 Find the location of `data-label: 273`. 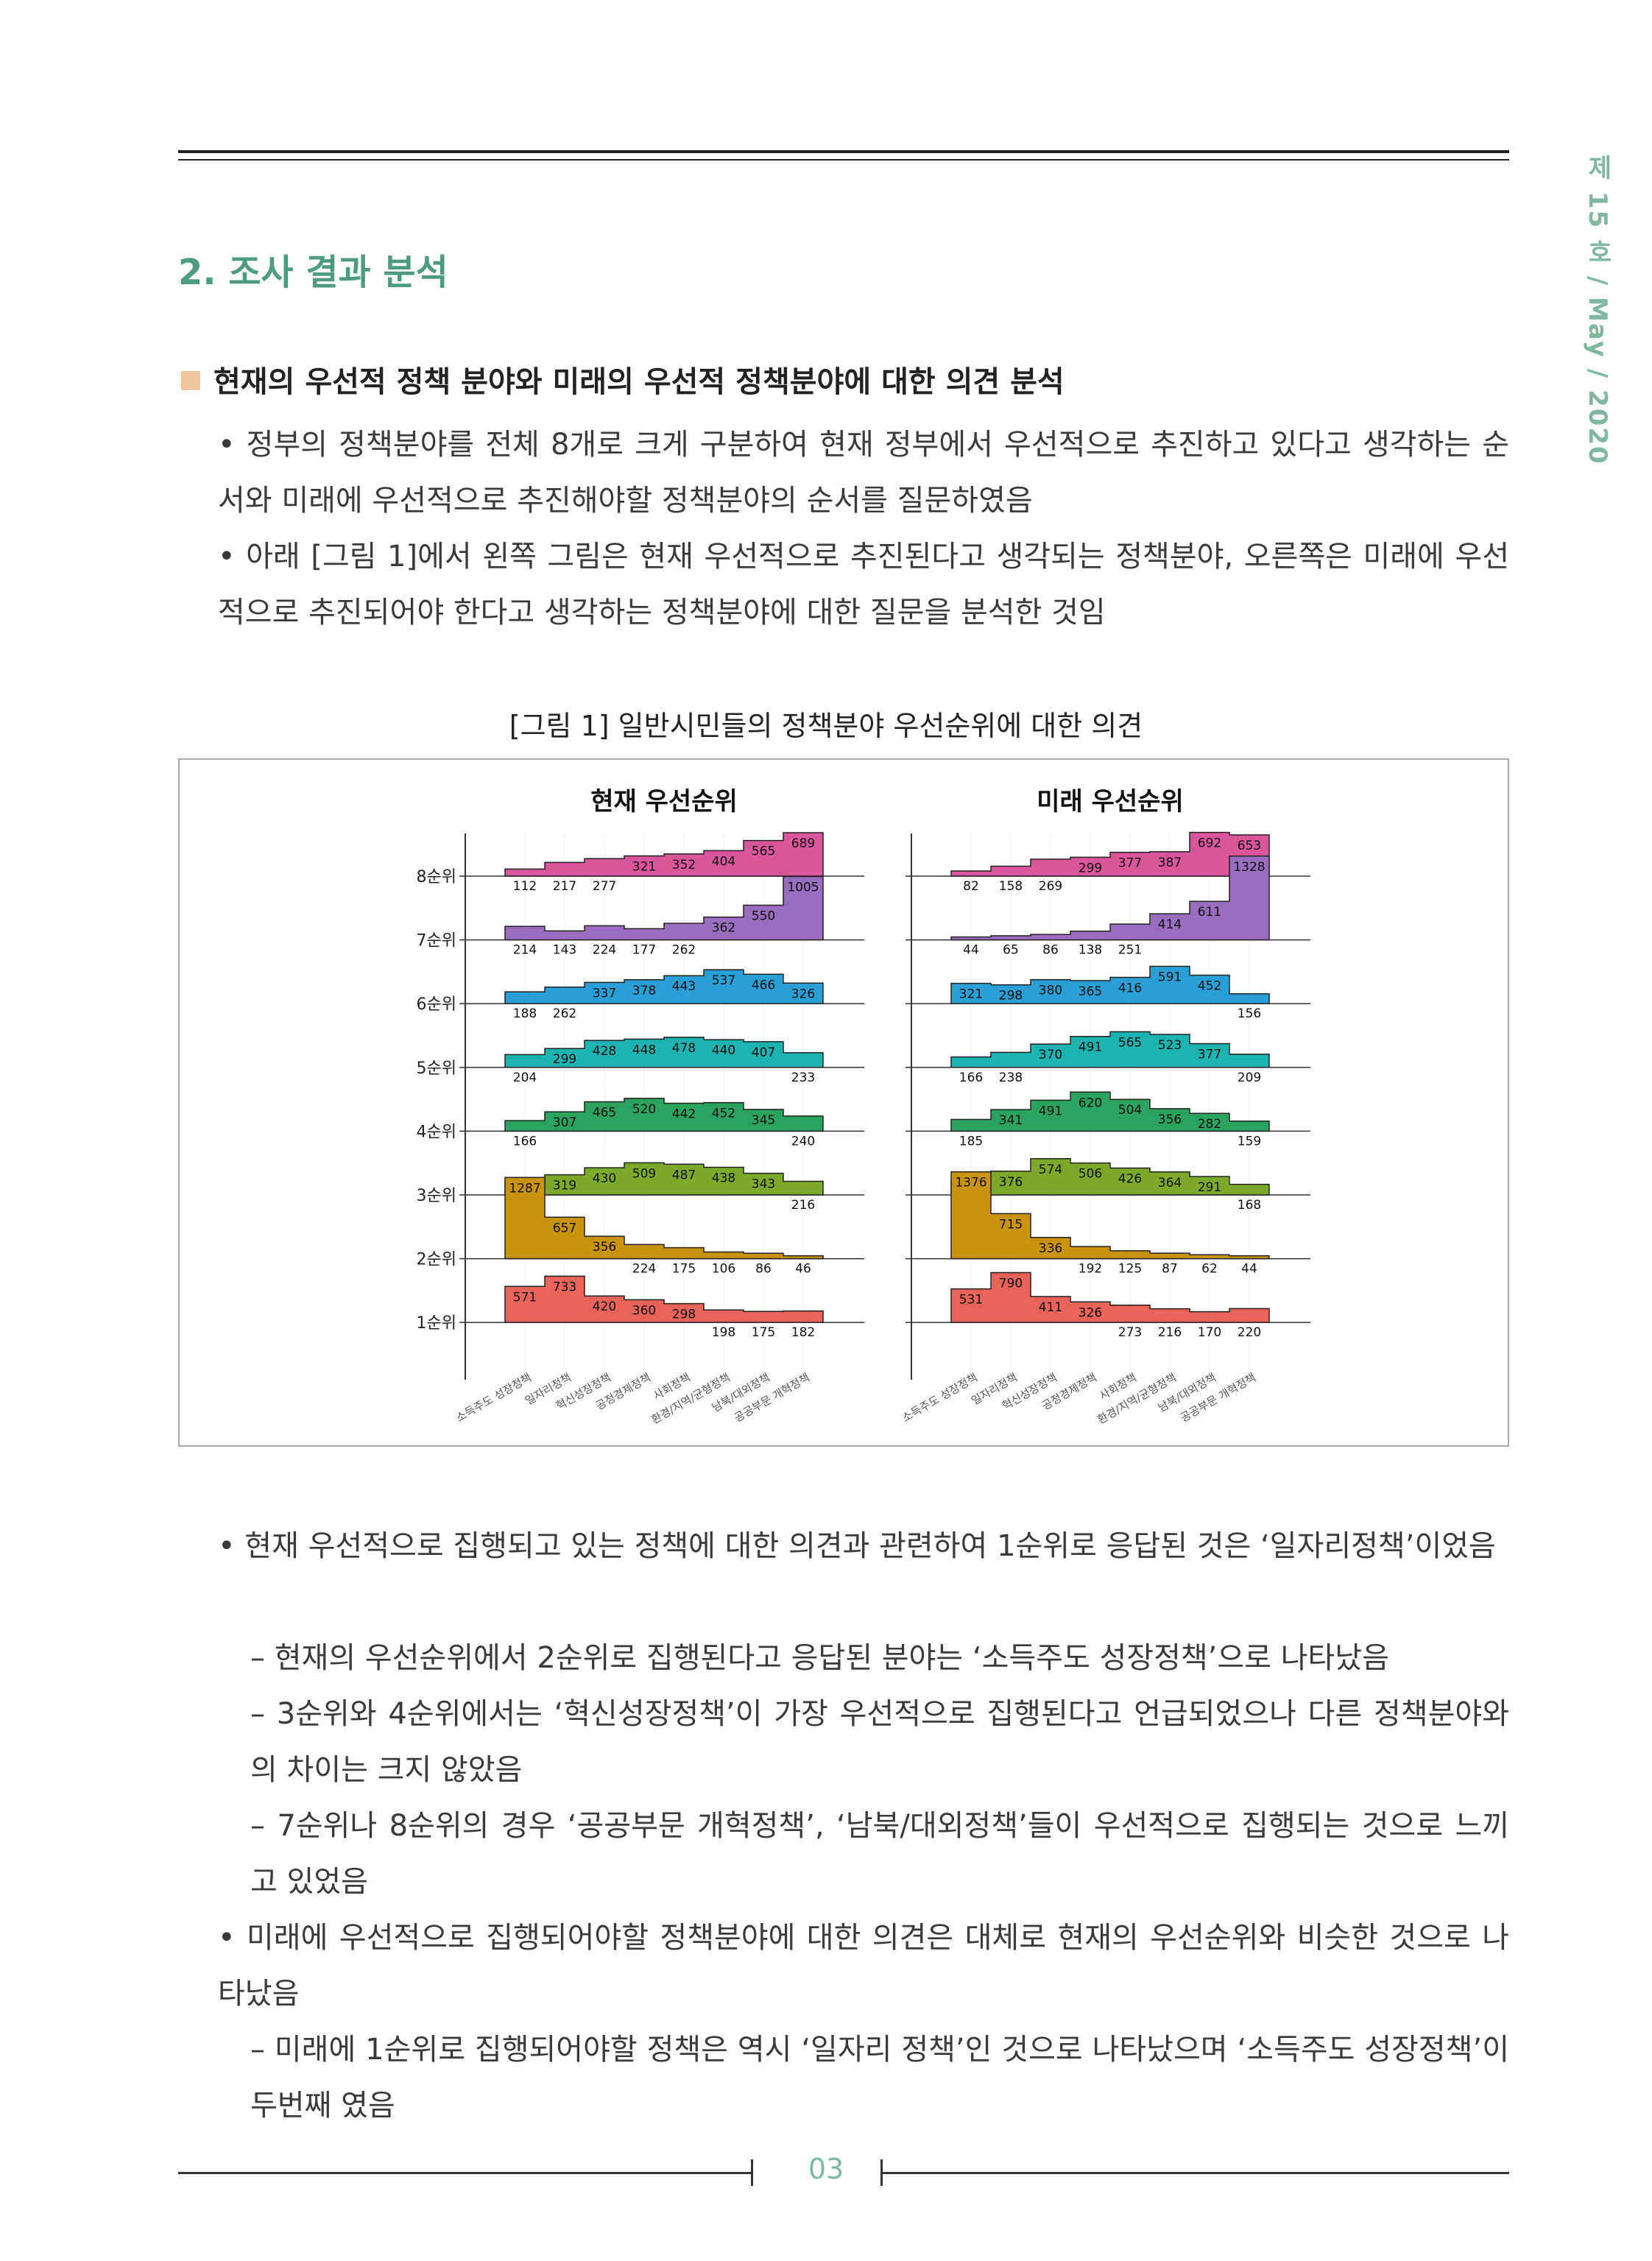

data-label: 273 is located at coordinates (1130, 1332).